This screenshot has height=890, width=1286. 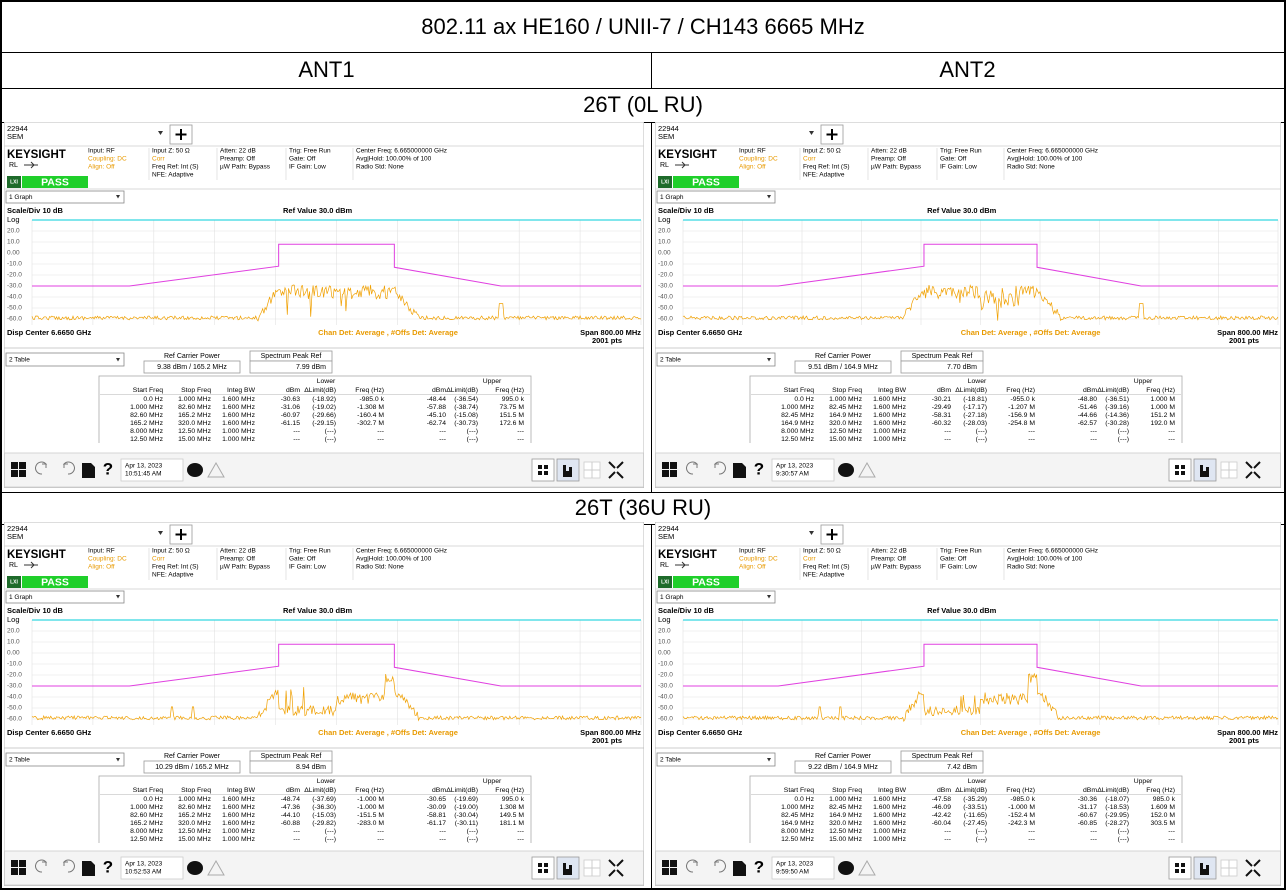 What do you see at coordinates (245, 167) in the screenshot?
I see `info-uw-path: µW Path: Bypass` at bounding box center [245, 167].